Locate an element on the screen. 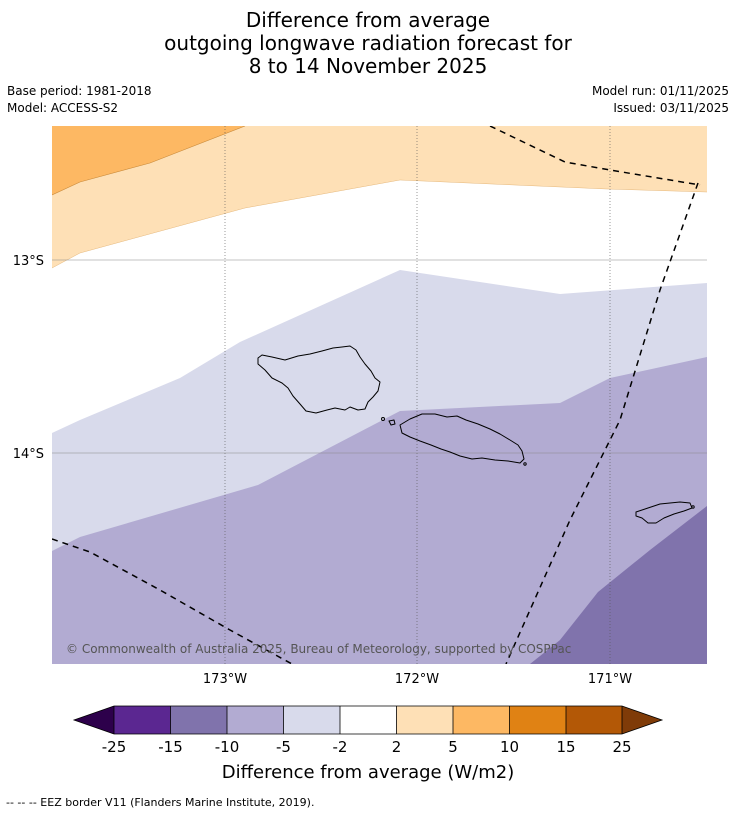 This screenshot has height=816, width=736. colorbar-tick: -25 is located at coordinates (114, 747).